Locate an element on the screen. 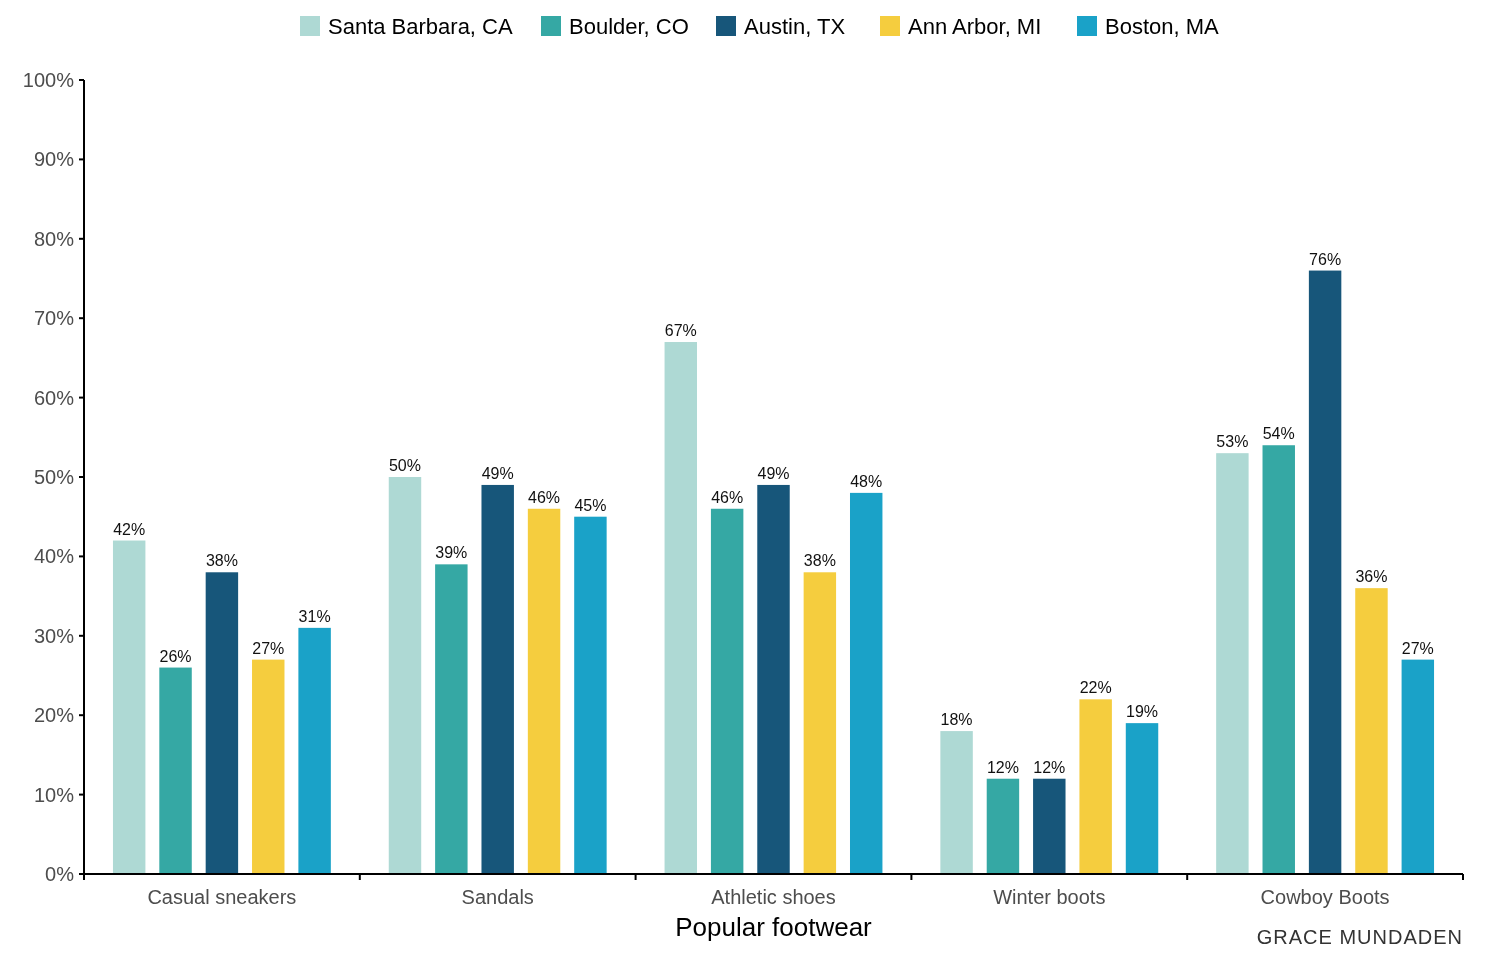 The width and height of the screenshot is (1487, 960). data-label: 50% is located at coordinates (404, 465).